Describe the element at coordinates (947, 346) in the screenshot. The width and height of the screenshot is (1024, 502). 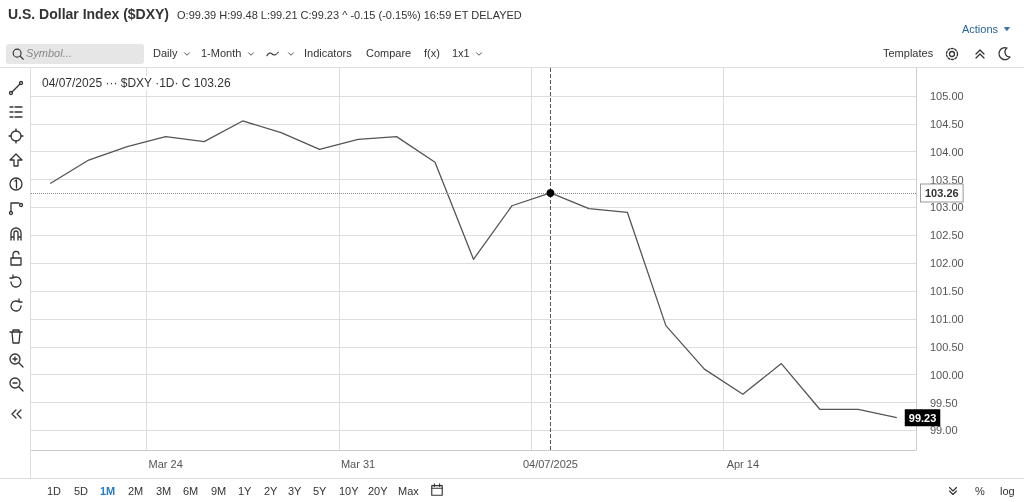
I see `y-tick-label: 100.50` at that location.